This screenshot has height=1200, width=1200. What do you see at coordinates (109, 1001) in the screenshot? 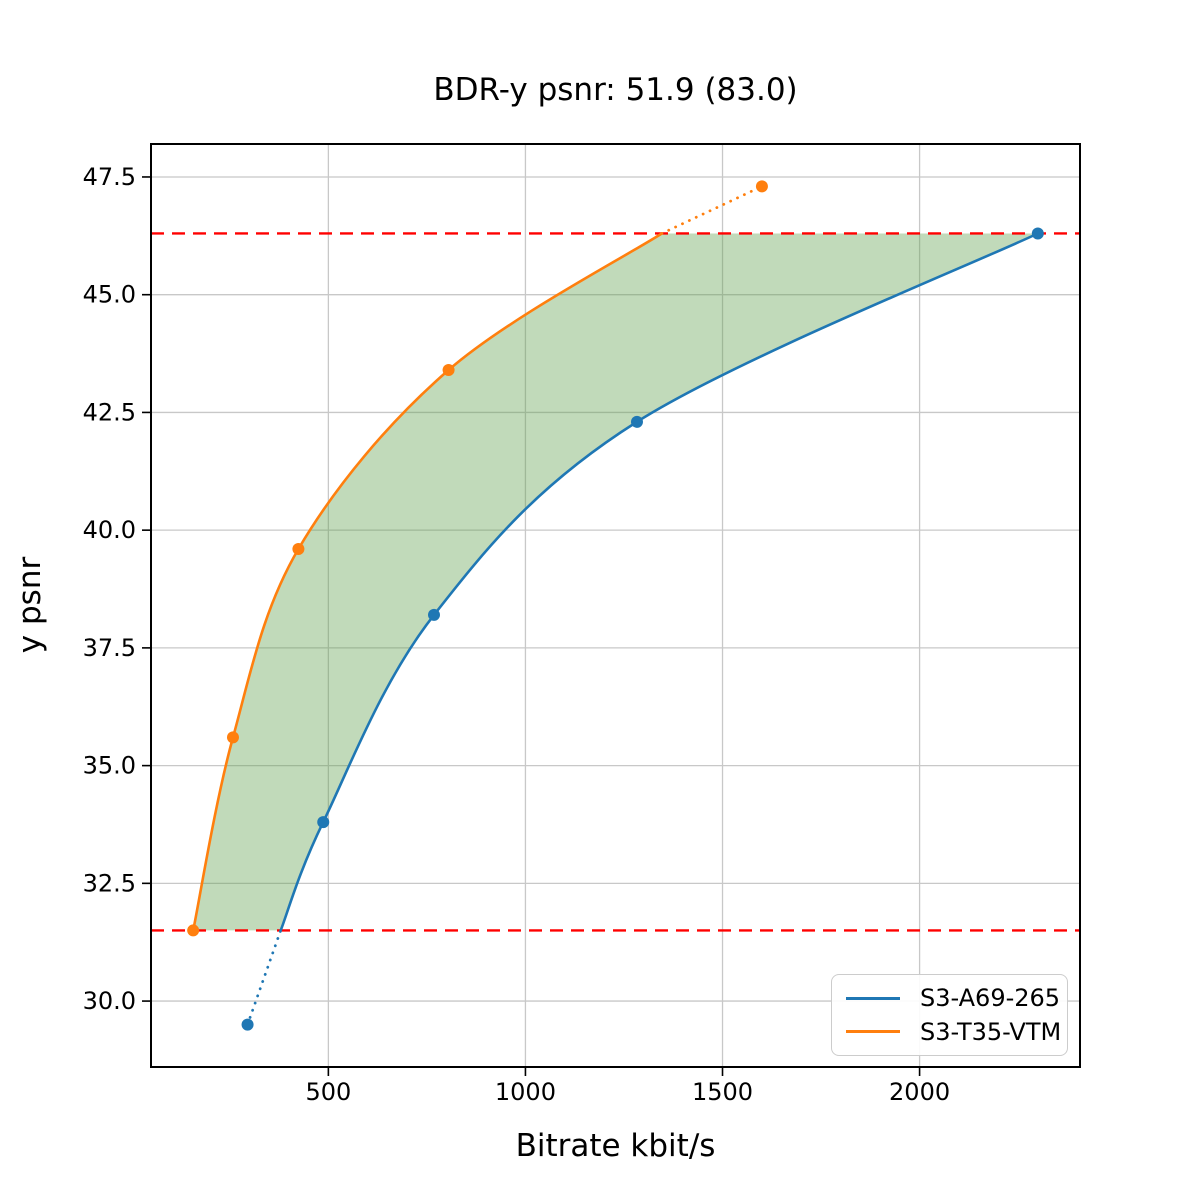
I see `y-tick-label-30: 30.0` at bounding box center [109, 1001].